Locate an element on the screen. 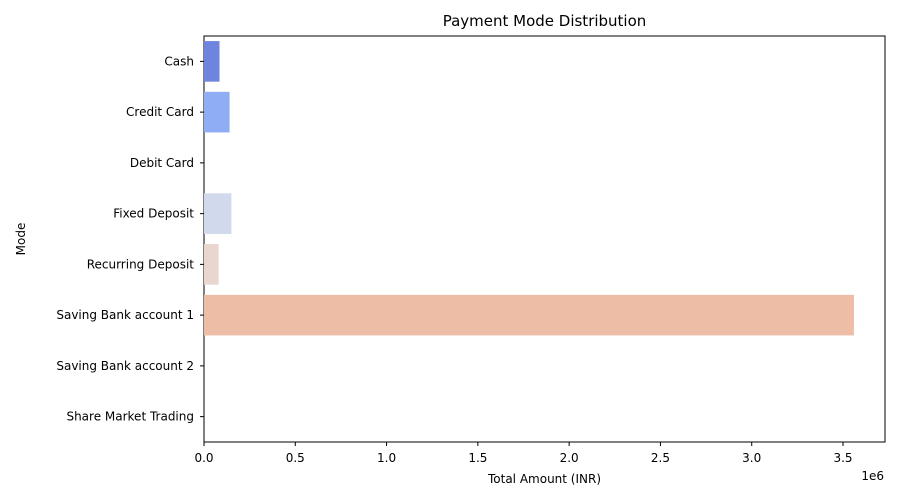 This screenshot has height=500, width=900. x-tick-label: 2.5 is located at coordinates (660, 458).